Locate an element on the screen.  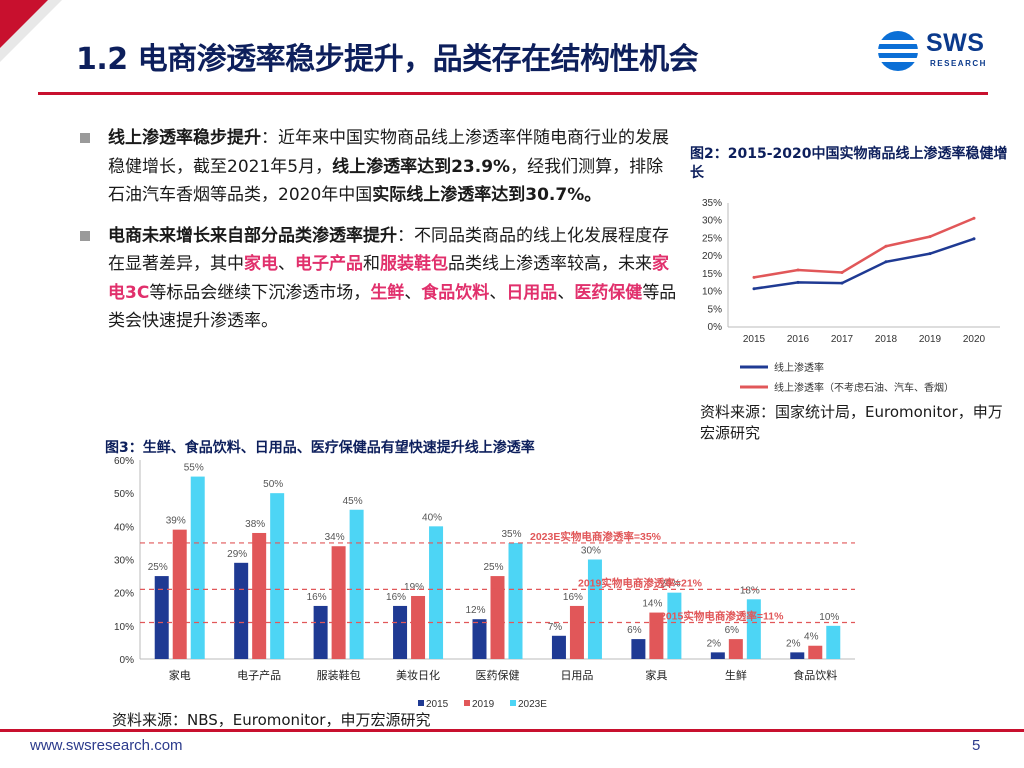
data-label: 12% is located at coordinates (475, 610).